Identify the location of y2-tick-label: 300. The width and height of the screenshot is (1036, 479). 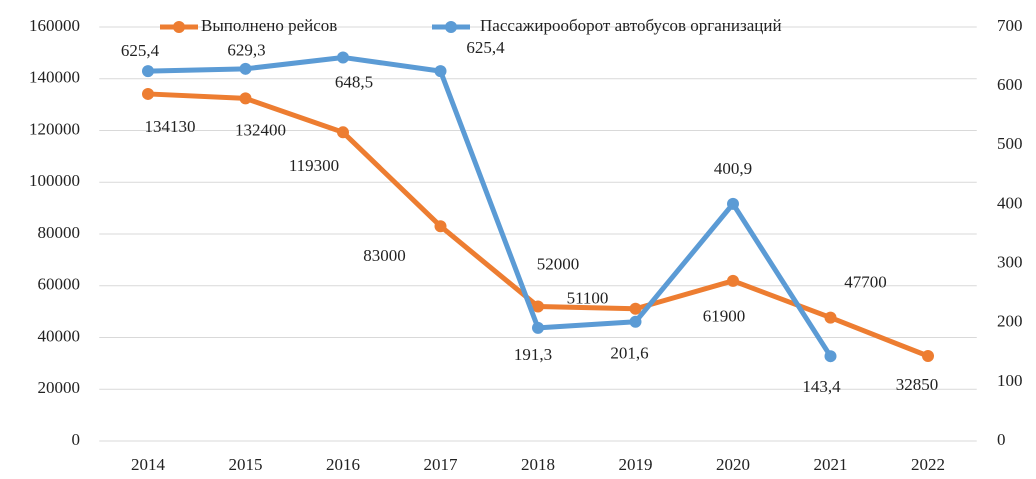
(1010, 261).